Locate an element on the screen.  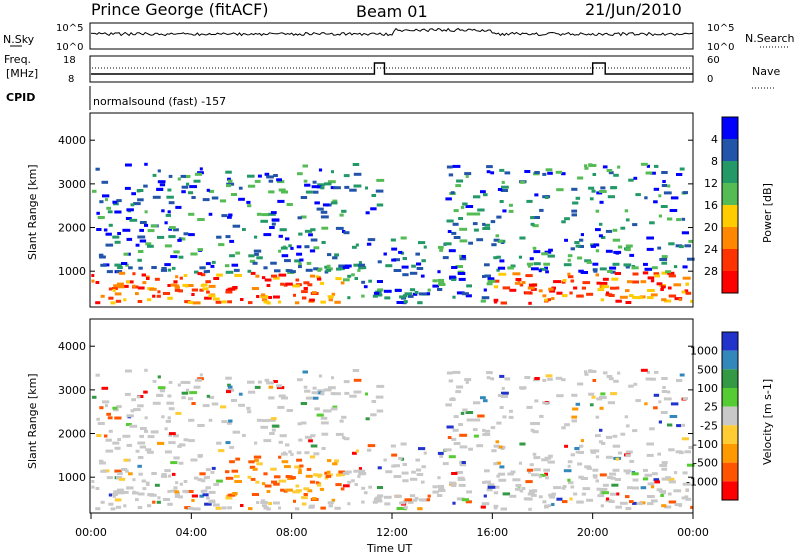
freq-tick-bottom: 8 is located at coordinates (71, 79).